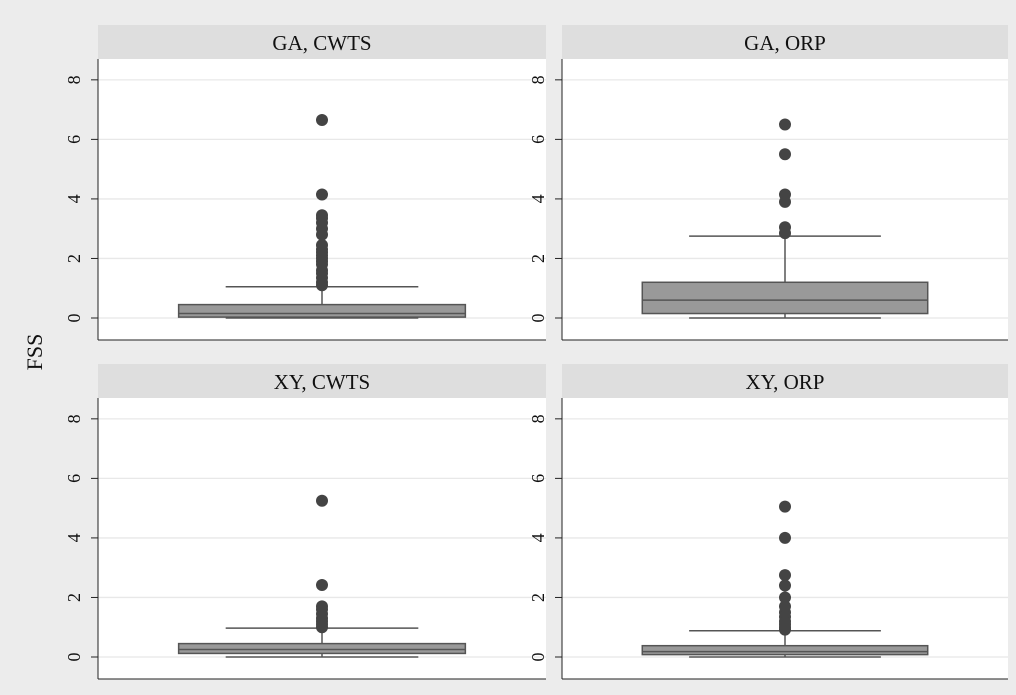 This screenshot has height=695, width=1016. Describe the element at coordinates (34, 352) in the screenshot. I see `y-axis-title: FSS` at that location.